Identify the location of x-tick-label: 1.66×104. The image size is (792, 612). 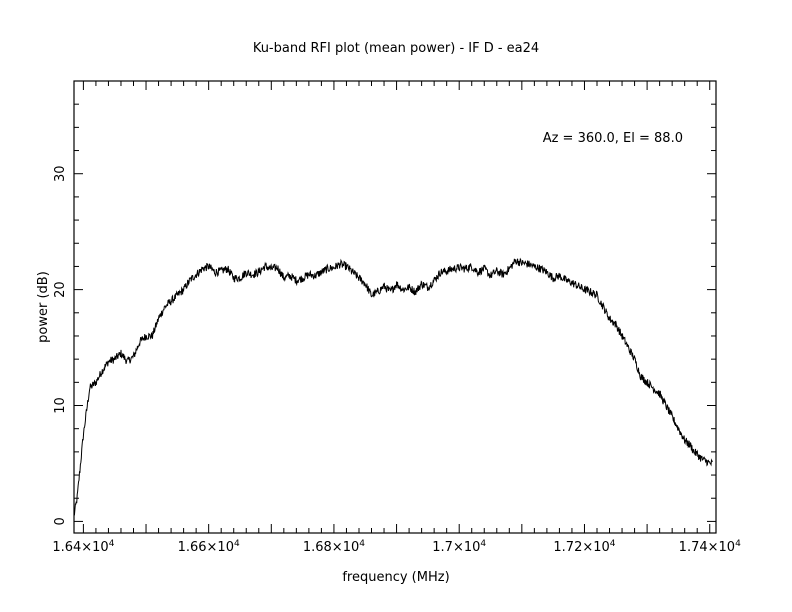
(209, 547).